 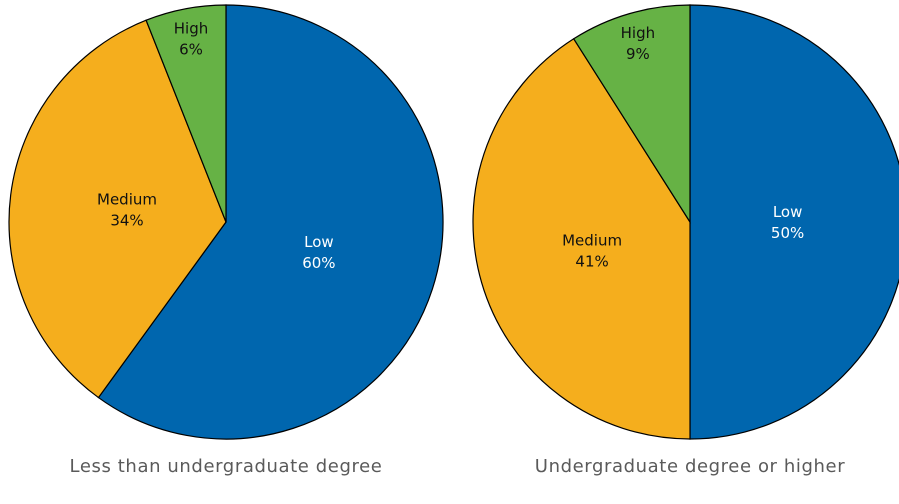 I want to click on slice-label-medium: Medium 41%, so click(x=592, y=251).